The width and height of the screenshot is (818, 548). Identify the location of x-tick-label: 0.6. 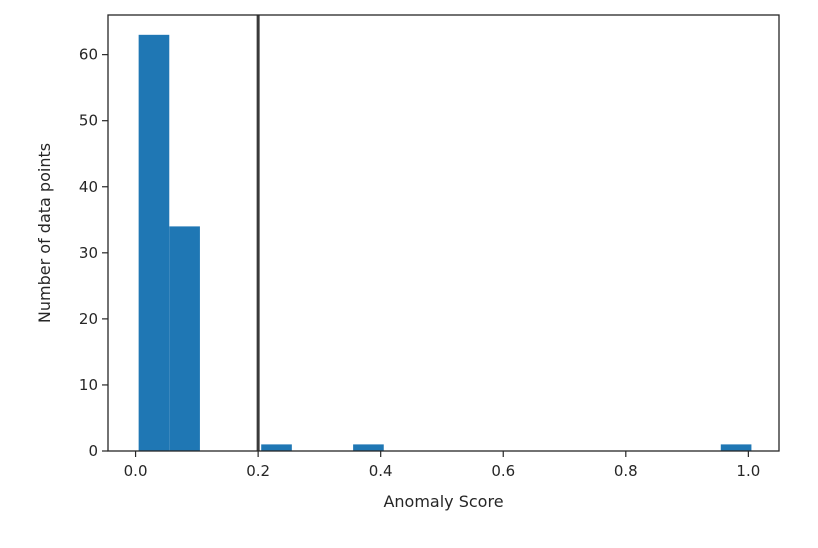
(503, 471).